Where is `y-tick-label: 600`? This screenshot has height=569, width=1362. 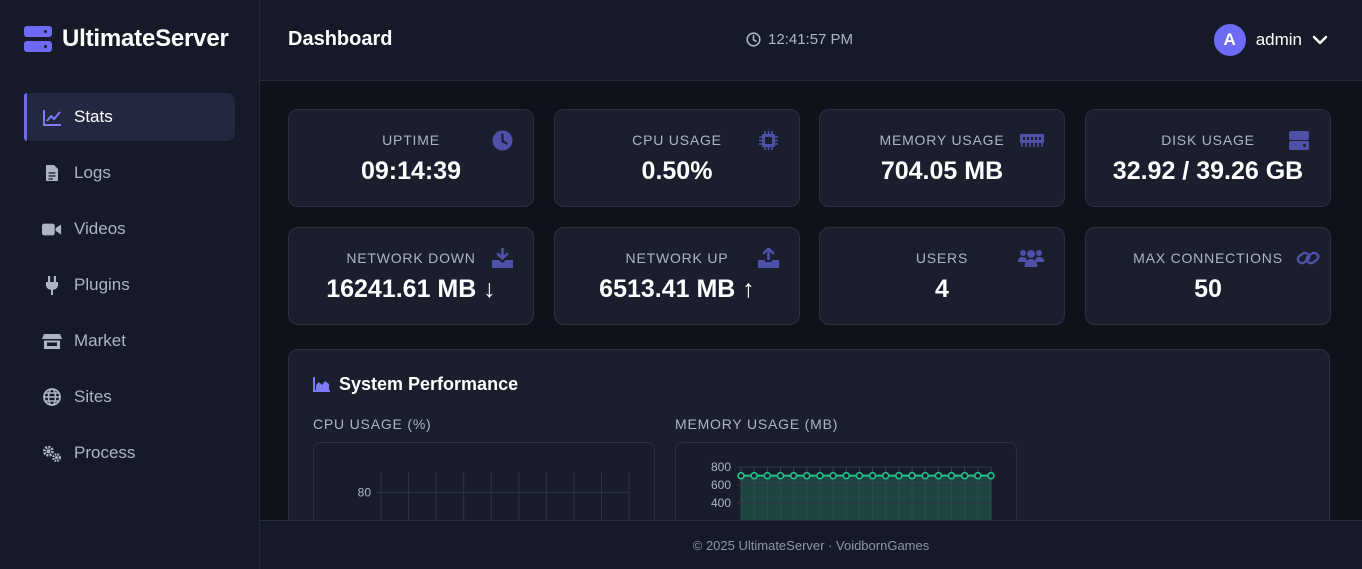 y-tick-label: 600 is located at coordinates (721, 485).